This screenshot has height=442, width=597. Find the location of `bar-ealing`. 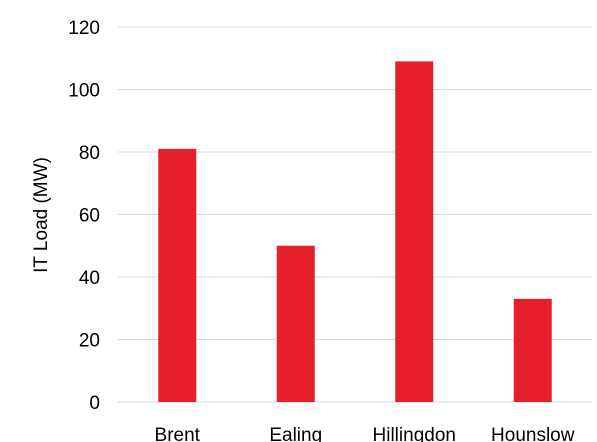

bar-ealing is located at coordinates (295, 323).